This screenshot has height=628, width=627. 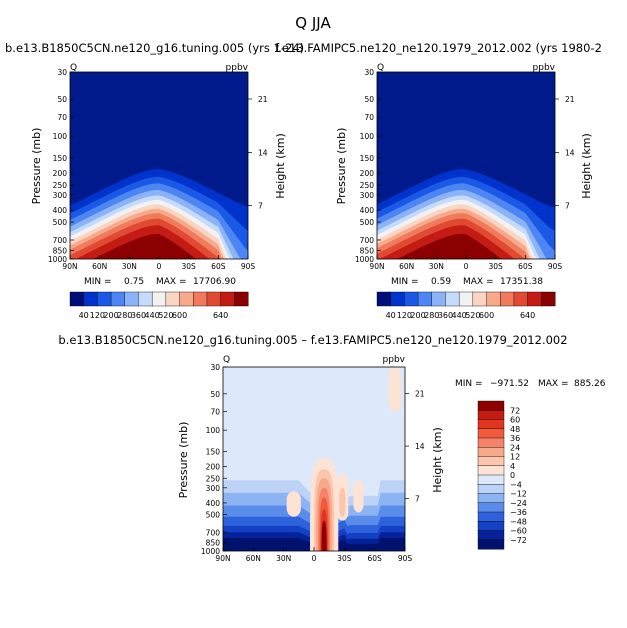 What do you see at coordinates (375, 558) in the screenshot?
I see `panel-diff-xtick-label-5: 60S` at bounding box center [375, 558].